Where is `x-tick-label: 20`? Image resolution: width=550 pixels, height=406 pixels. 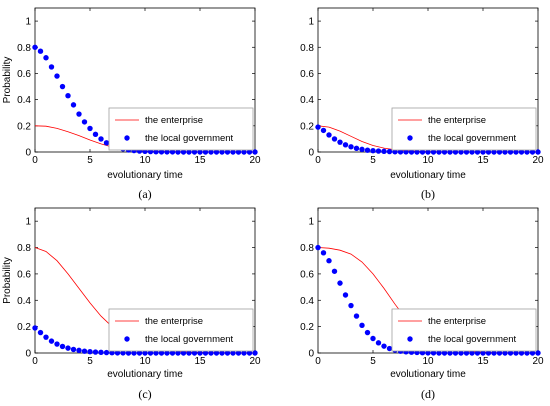
x-tick-label: 20 is located at coordinates (538, 361).